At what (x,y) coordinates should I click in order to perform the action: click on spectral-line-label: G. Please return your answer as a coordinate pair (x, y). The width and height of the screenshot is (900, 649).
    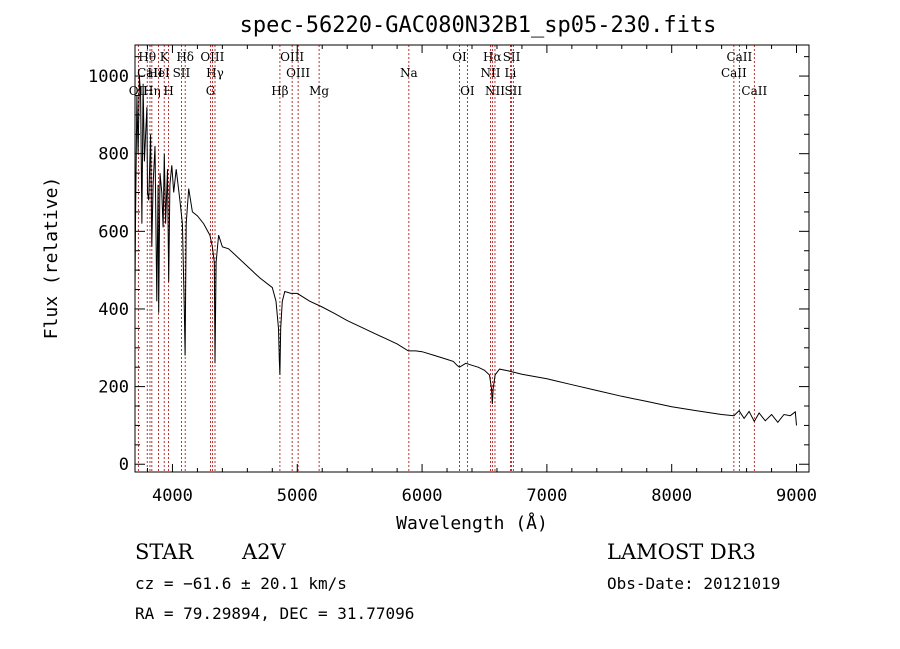
    Looking at the image, I should click on (211, 91).